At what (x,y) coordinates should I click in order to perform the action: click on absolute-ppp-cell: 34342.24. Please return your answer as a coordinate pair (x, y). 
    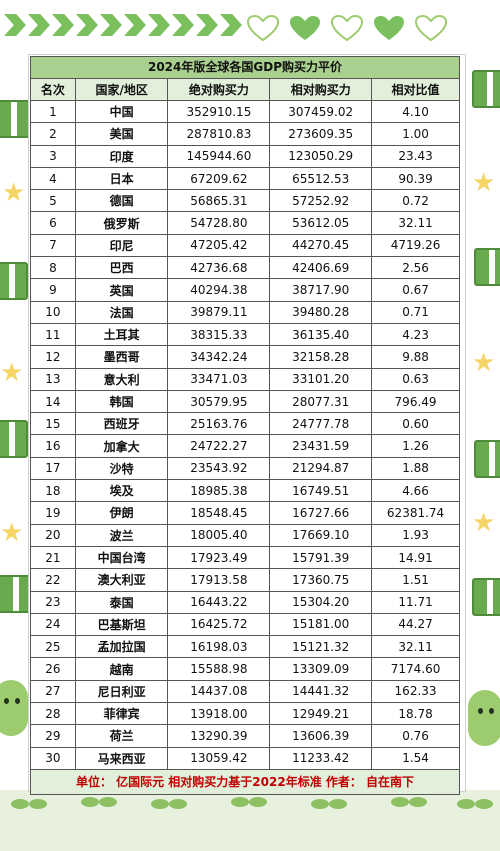
    Looking at the image, I should click on (219, 357).